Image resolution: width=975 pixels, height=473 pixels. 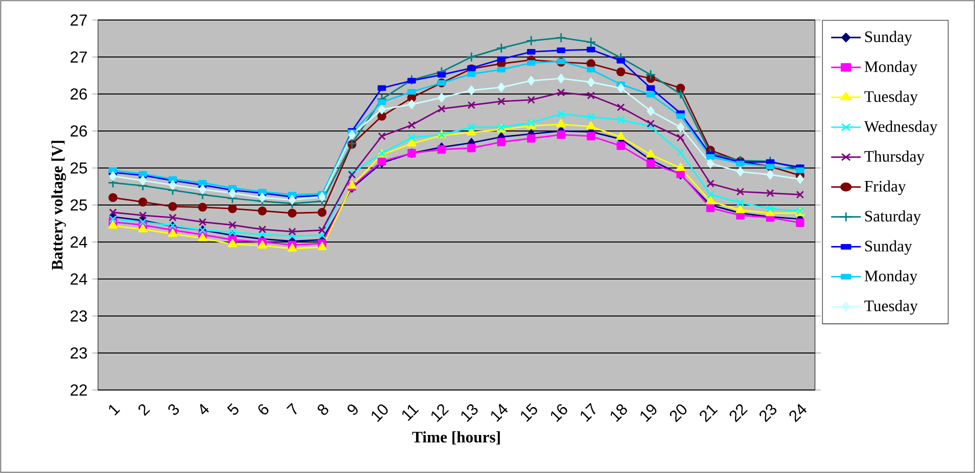 What do you see at coordinates (469, 413) in the screenshot?
I see `x-tick-label: 13` at bounding box center [469, 413].